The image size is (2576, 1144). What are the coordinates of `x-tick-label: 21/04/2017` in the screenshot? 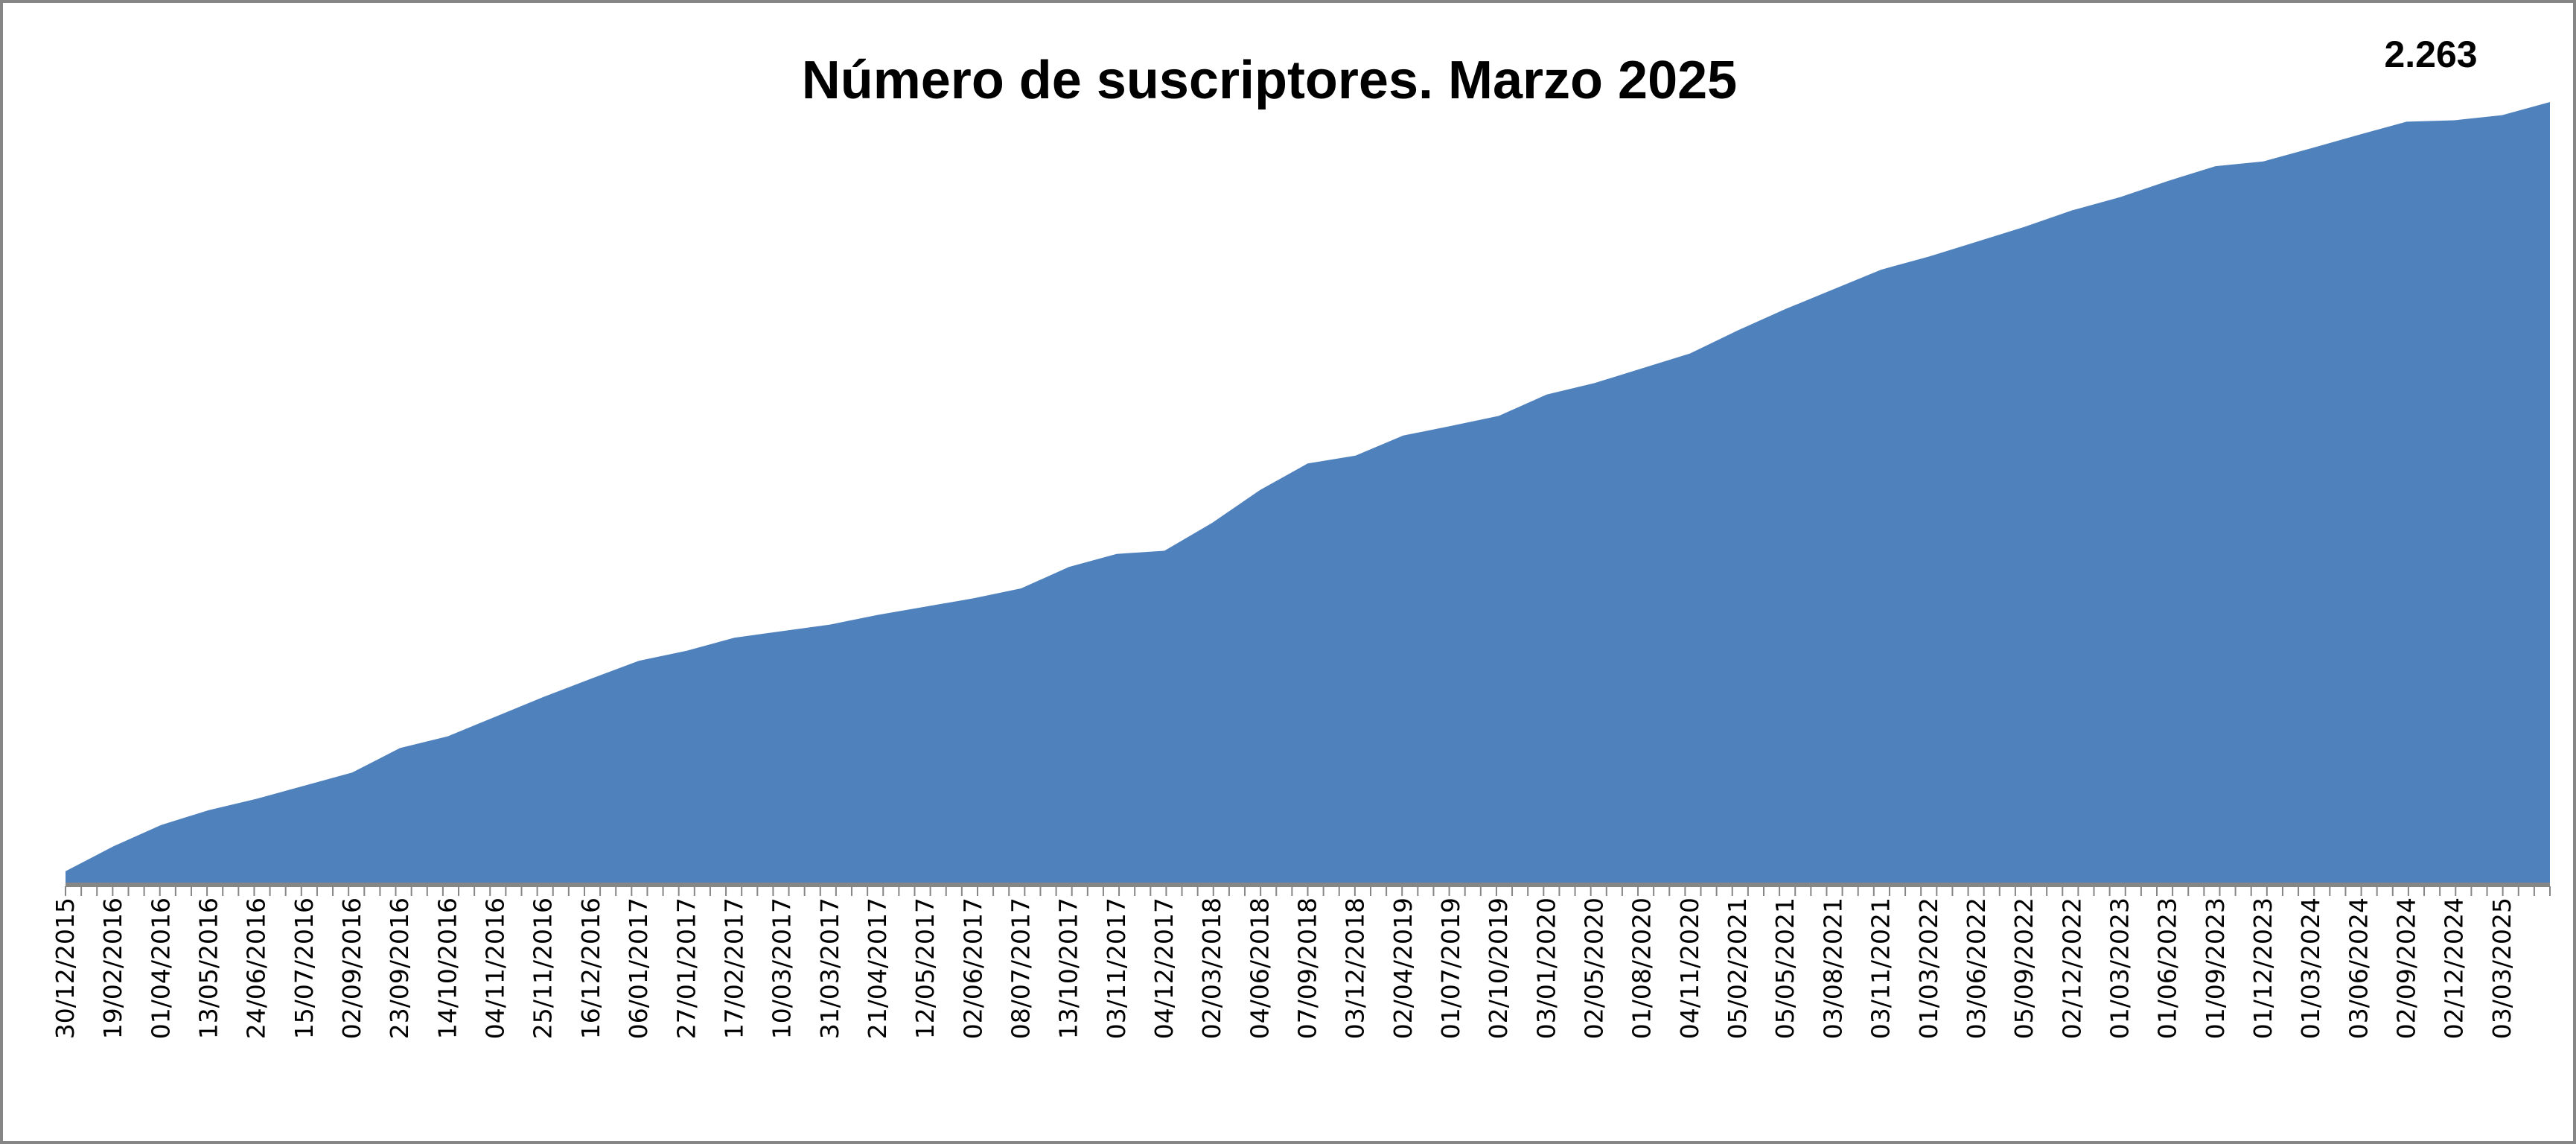 It's located at (878, 968).